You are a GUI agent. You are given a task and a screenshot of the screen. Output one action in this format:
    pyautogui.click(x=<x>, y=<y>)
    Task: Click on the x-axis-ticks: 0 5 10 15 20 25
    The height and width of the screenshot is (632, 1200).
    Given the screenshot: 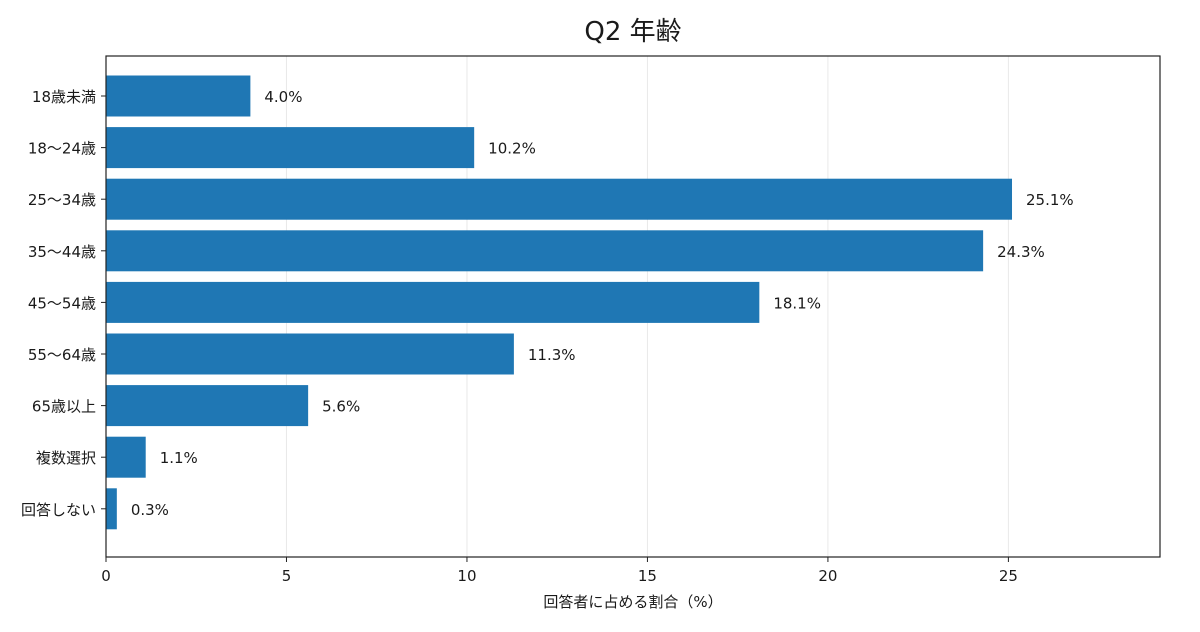 What is the action you would take?
    pyautogui.click(x=559, y=571)
    